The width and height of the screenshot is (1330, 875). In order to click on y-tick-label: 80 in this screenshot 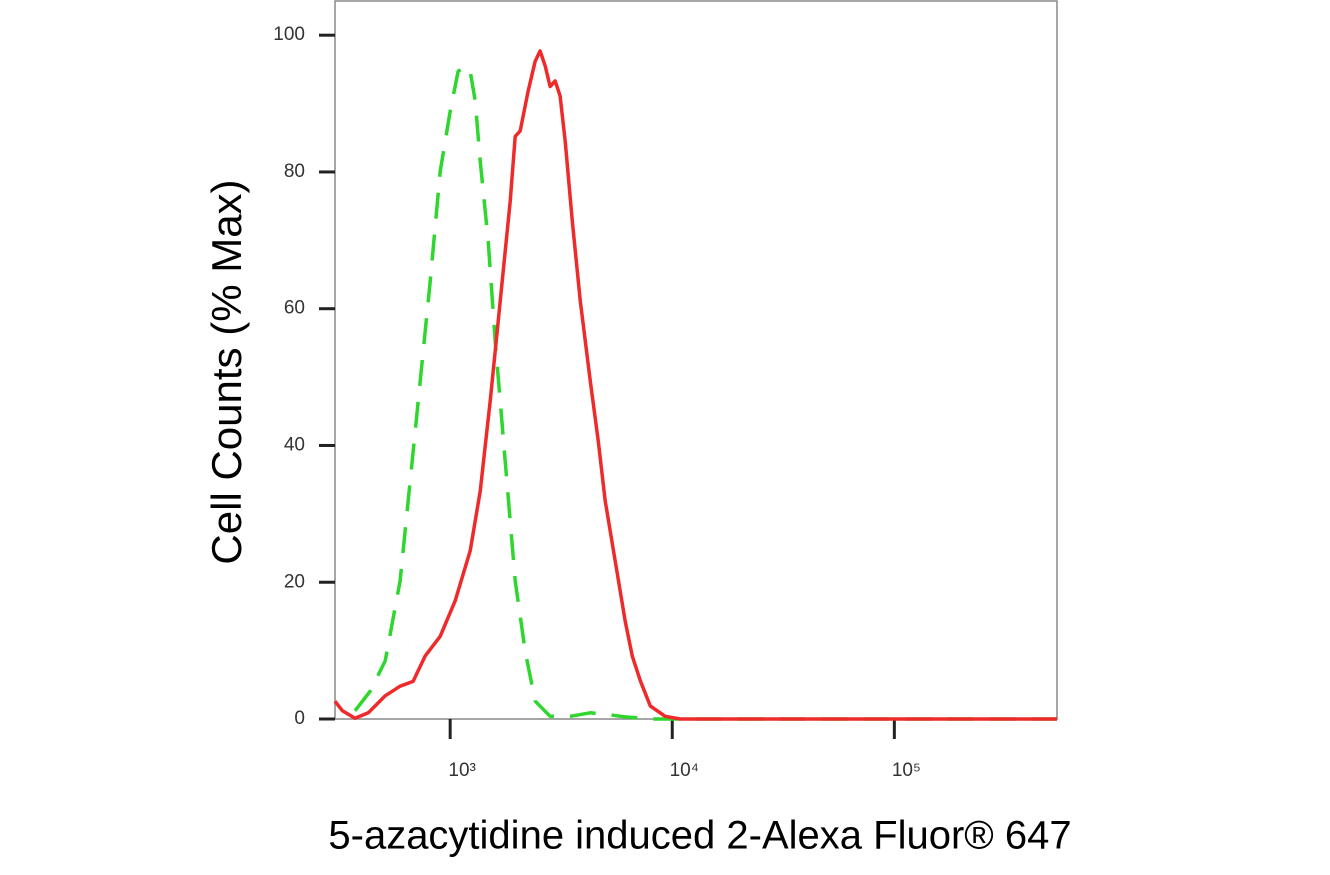, I will do `click(294, 171)`.